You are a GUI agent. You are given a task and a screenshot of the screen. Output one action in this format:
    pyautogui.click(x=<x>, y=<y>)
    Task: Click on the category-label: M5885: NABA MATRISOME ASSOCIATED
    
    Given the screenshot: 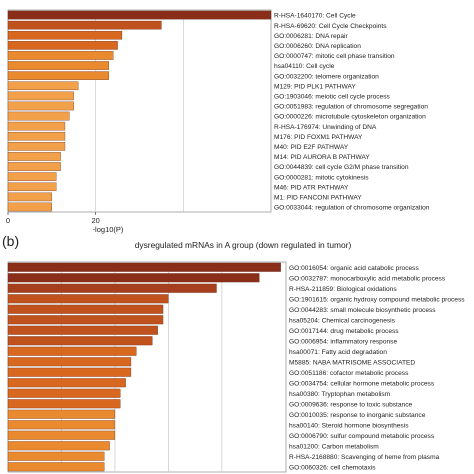 What is the action you would take?
    pyautogui.click(x=352, y=362)
    